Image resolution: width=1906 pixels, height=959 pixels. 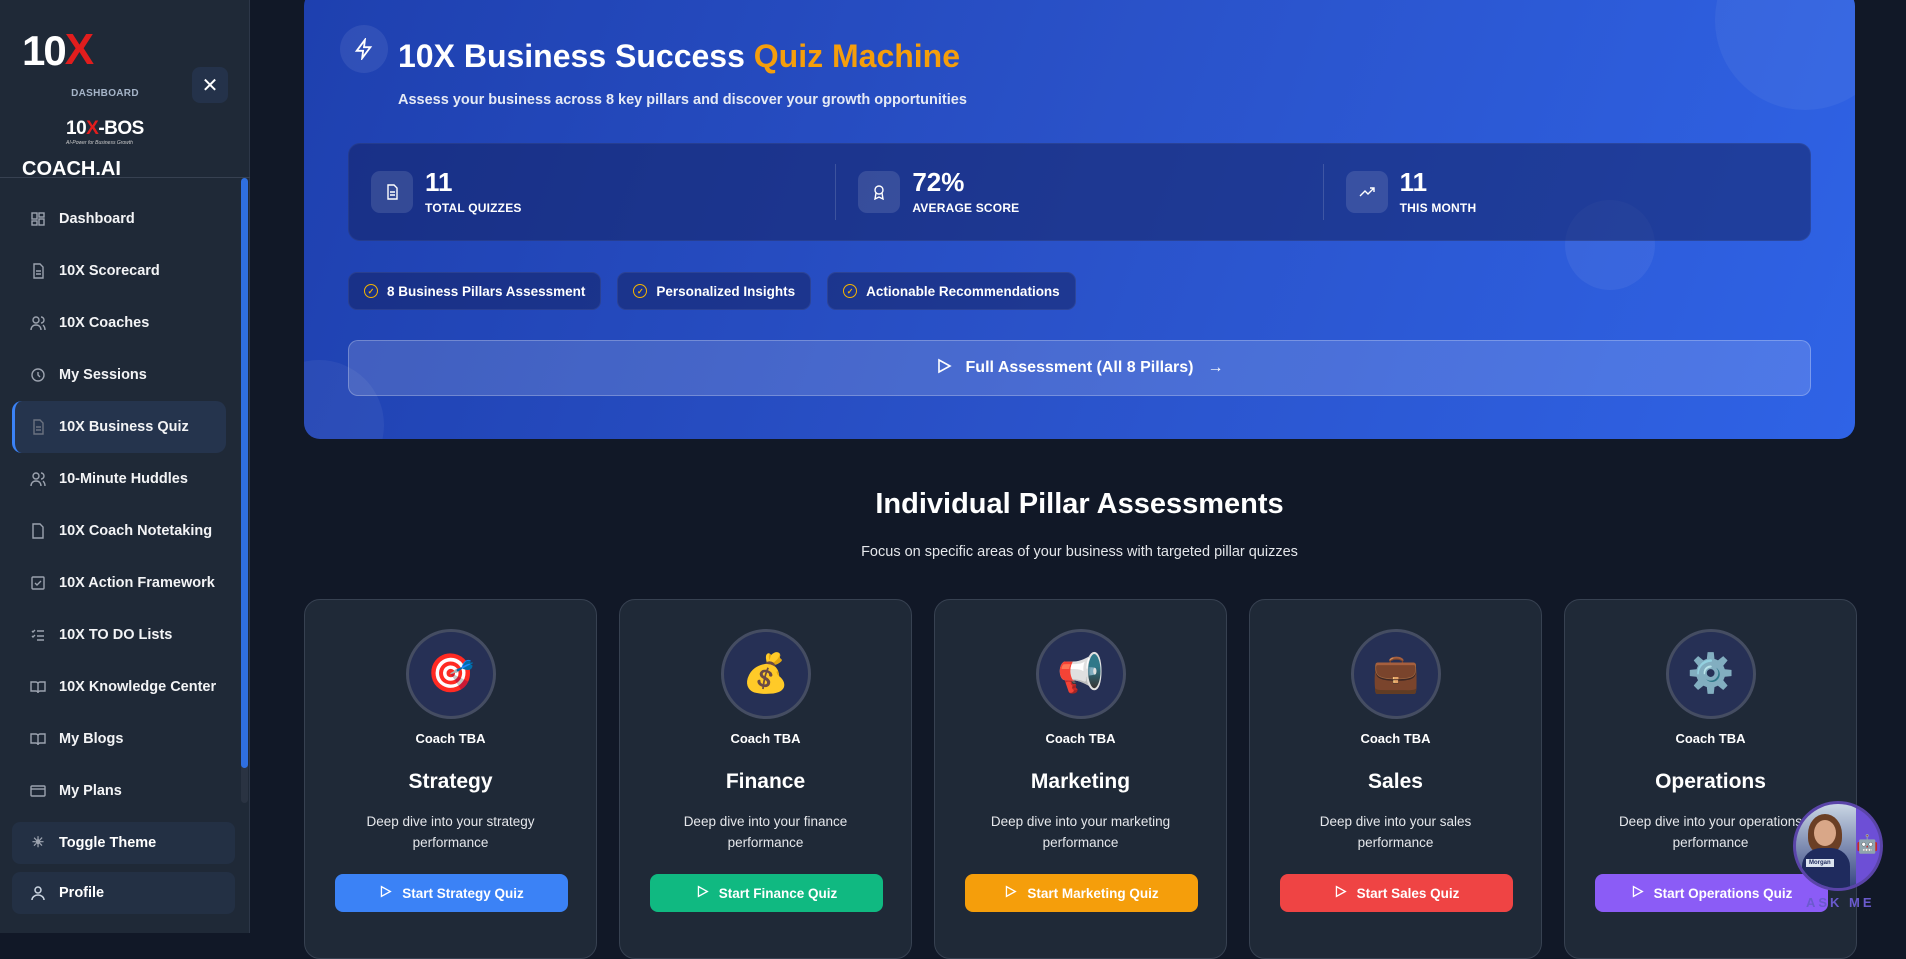 What do you see at coordinates (765, 781) in the screenshot?
I see `pillar-title: Finance` at bounding box center [765, 781].